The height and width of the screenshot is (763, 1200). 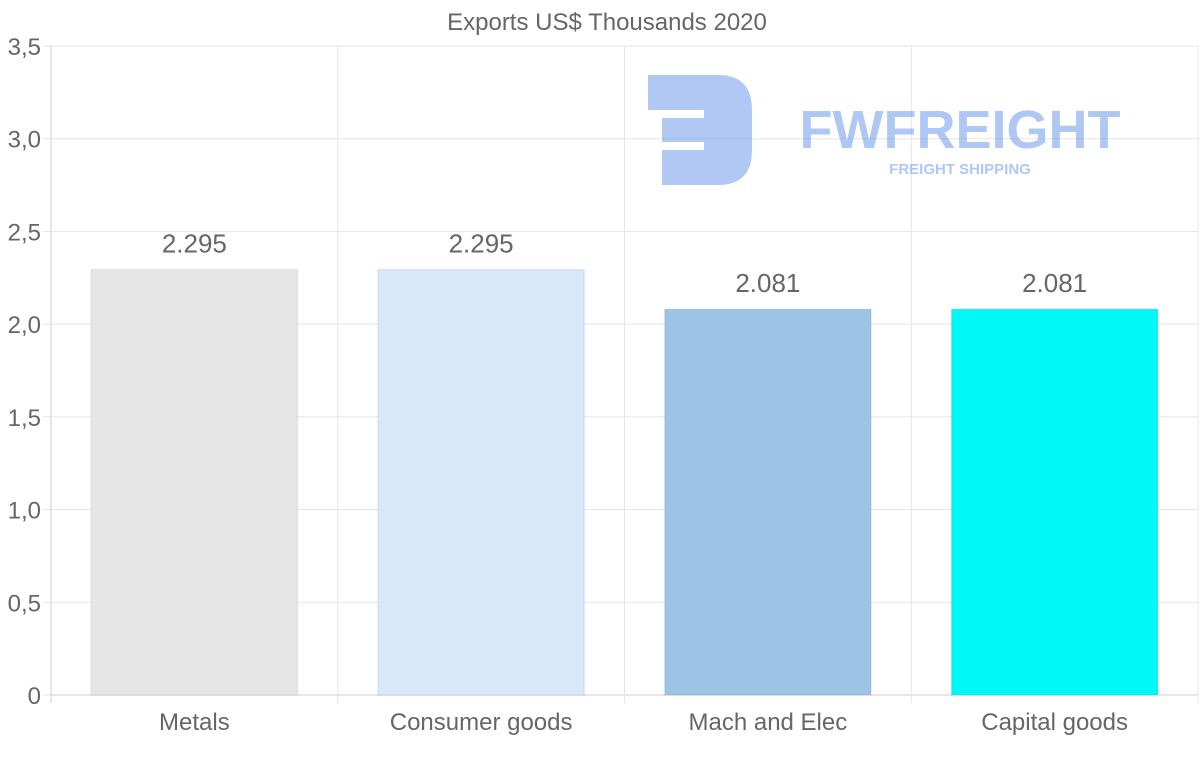 I want to click on y-tick-label: 0,5, so click(x=24, y=603).